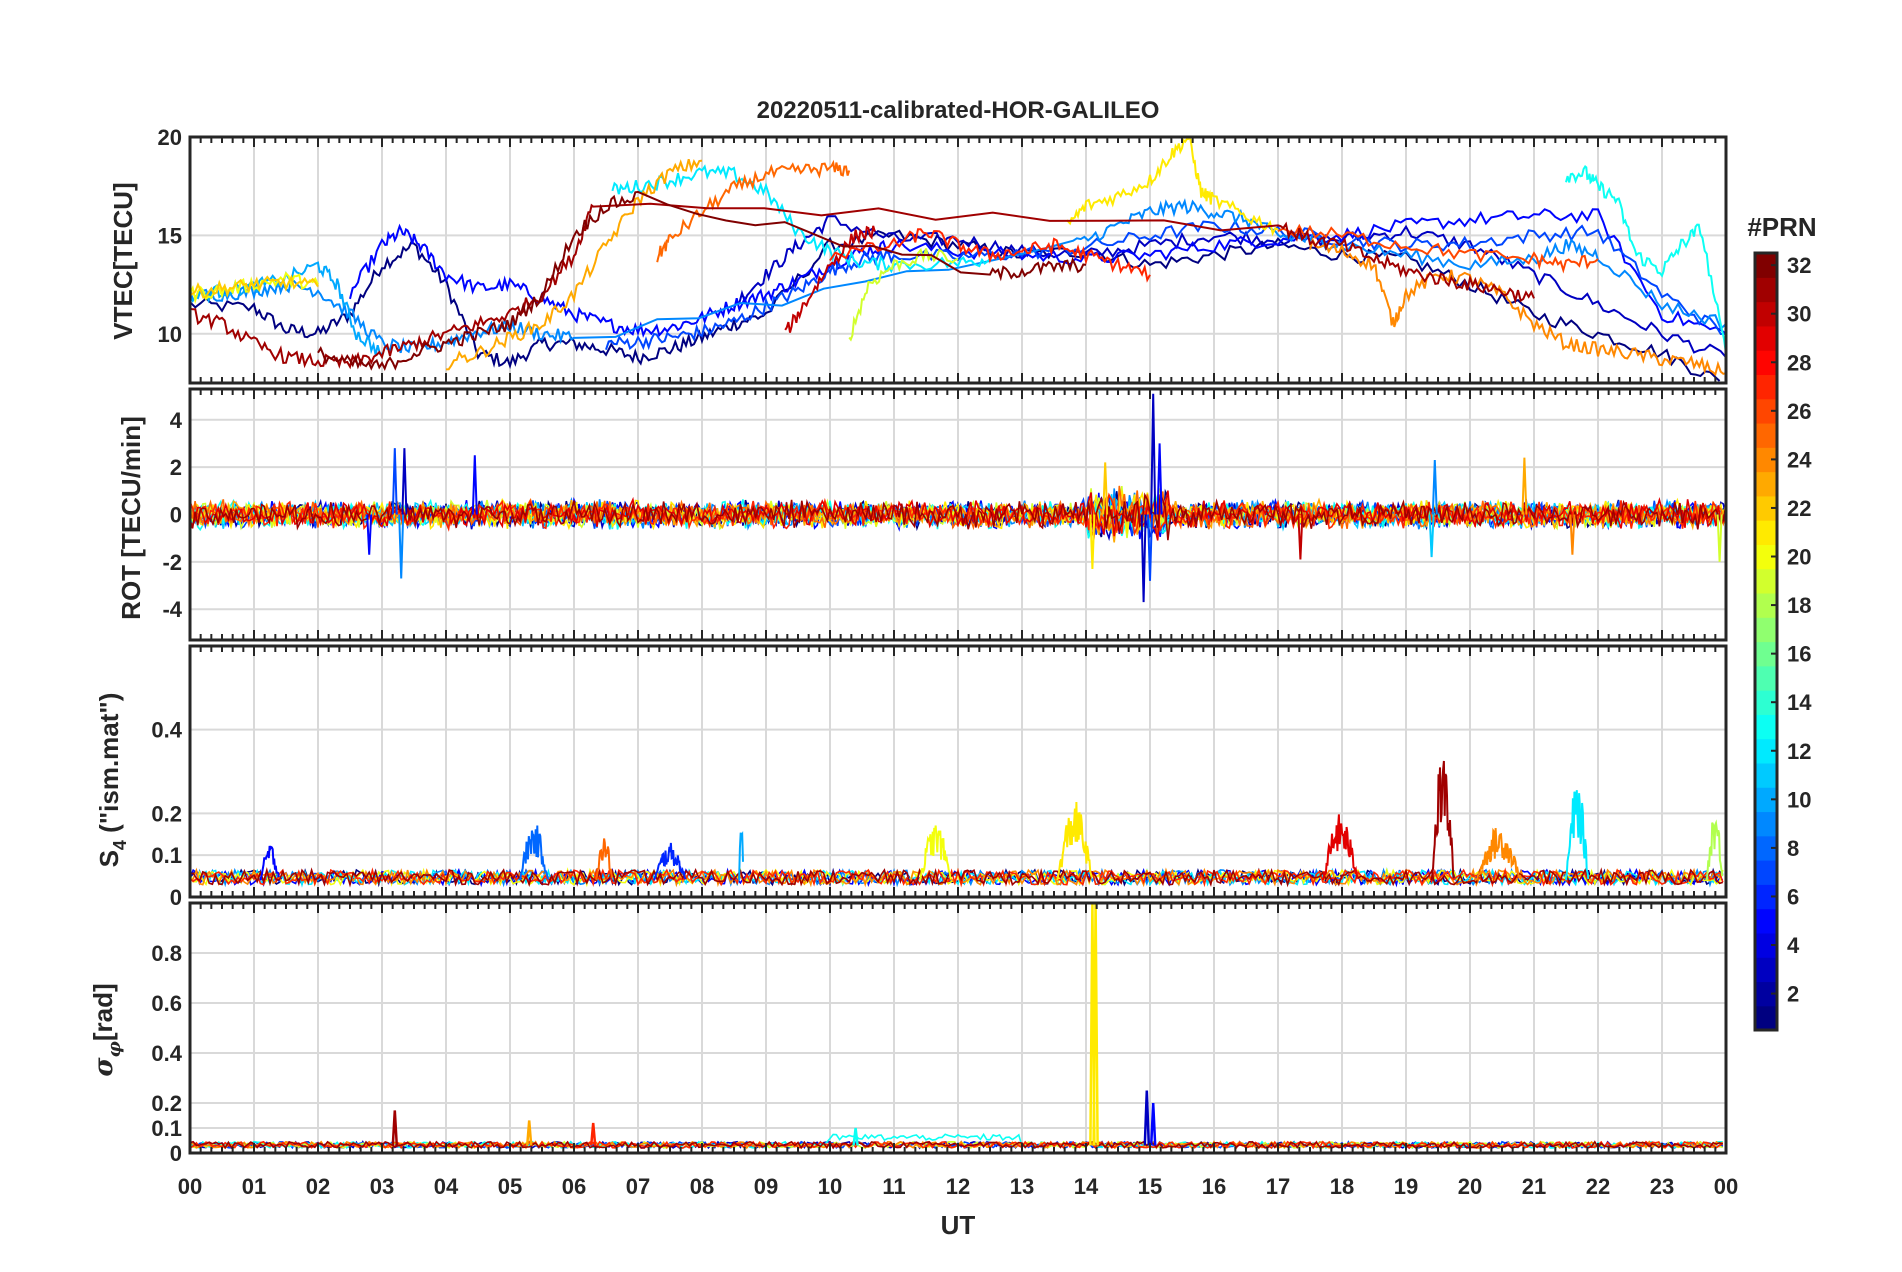 The width and height of the screenshot is (1902, 1272). I want to click on y-tick-label: 0.2, so click(166, 1103).